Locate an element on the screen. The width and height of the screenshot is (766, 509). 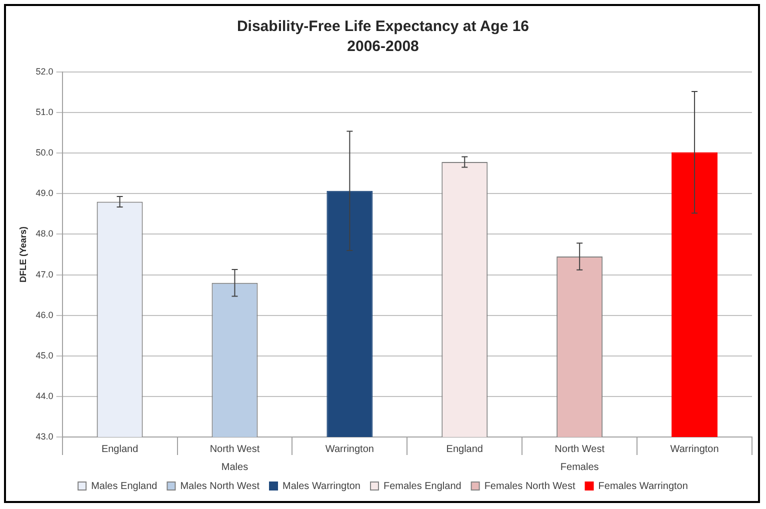
y-tick-label: 50.0 is located at coordinates (45, 153).